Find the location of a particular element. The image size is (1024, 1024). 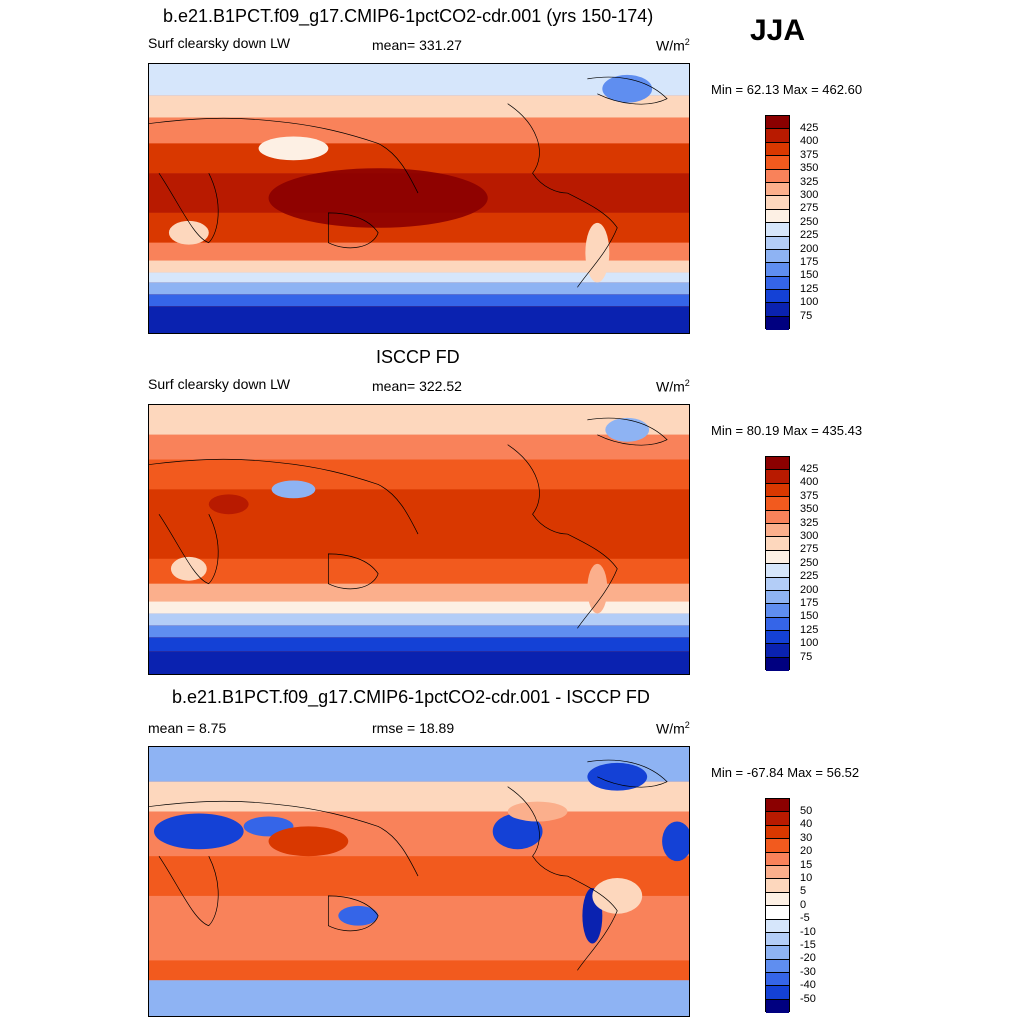

colorbar-tick-label: 5 is located at coordinates (803, 891).